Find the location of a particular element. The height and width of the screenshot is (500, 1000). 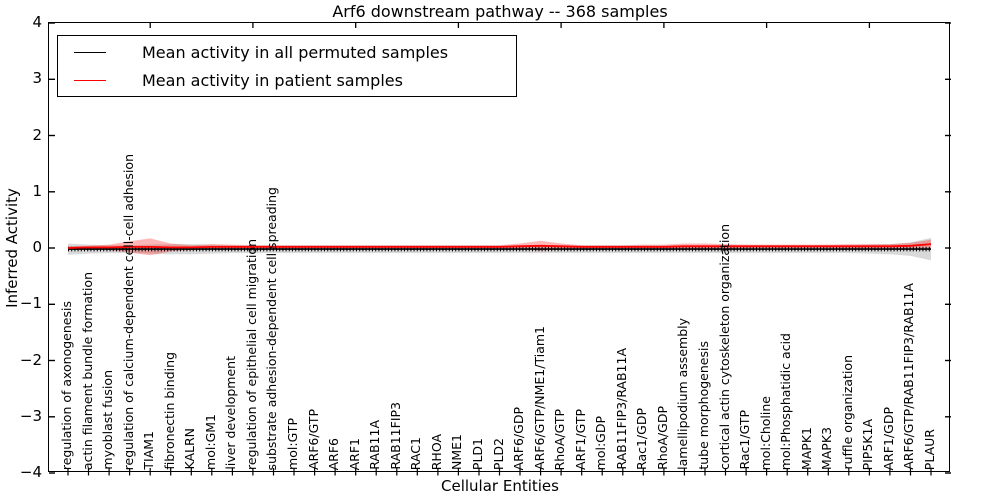

x-tick-label: RAB11FIP3 is located at coordinates (395, 436).